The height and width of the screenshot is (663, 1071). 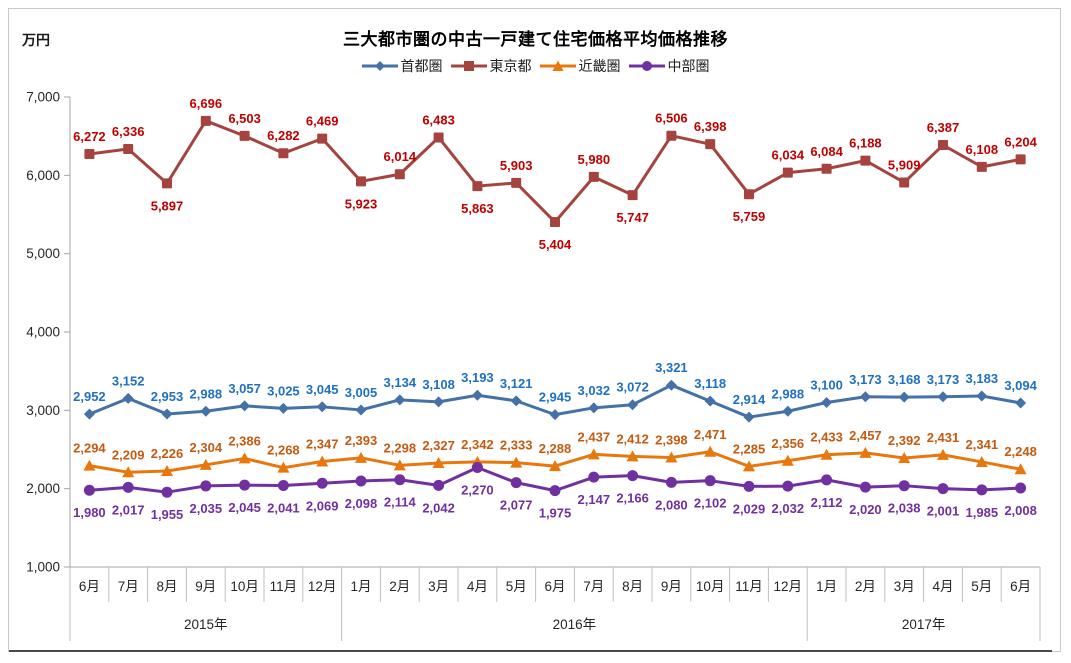 I want to click on chart-title: 三大都市圏の中古一戸建て住宅価格平均価格推移, so click(x=535, y=39).